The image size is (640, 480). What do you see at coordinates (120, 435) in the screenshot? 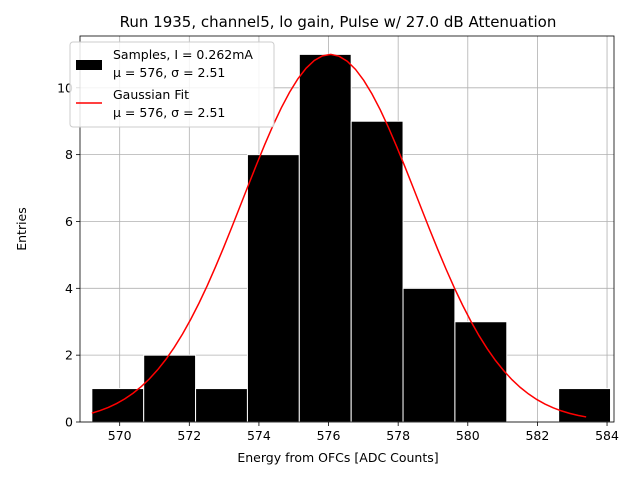
I see `x-tick-label: 570` at bounding box center [120, 435].